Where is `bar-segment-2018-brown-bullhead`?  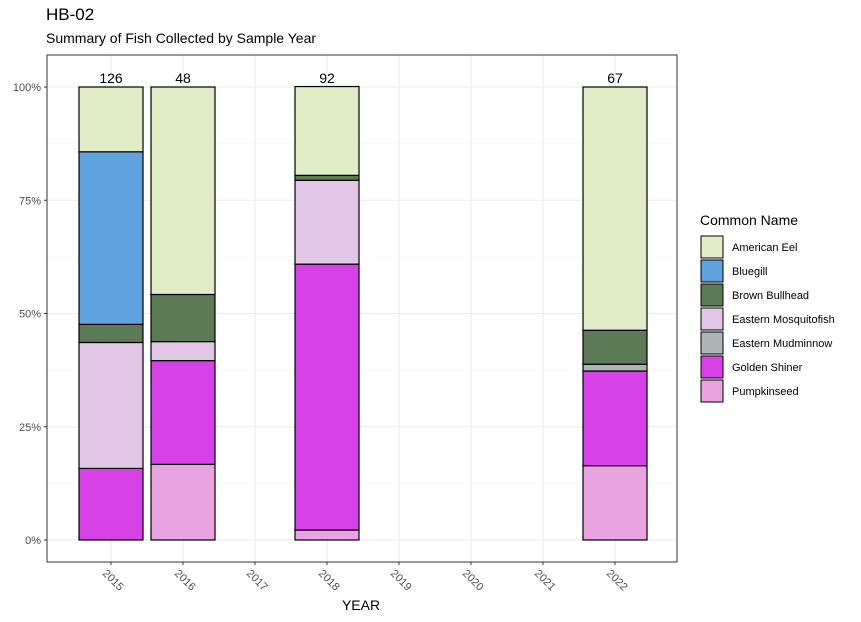 bar-segment-2018-brown-bullhead is located at coordinates (327, 177).